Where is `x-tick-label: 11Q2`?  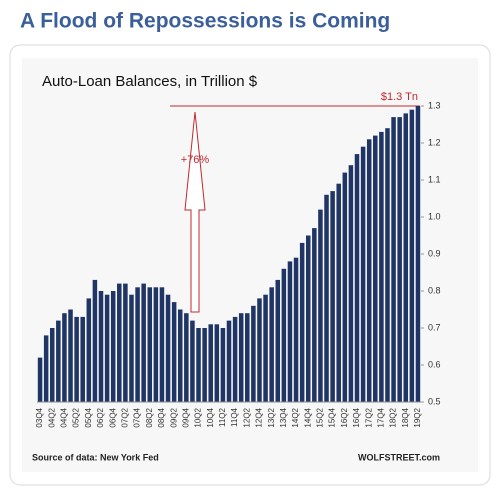 x-tick-label: 11Q2 is located at coordinates (222, 417).